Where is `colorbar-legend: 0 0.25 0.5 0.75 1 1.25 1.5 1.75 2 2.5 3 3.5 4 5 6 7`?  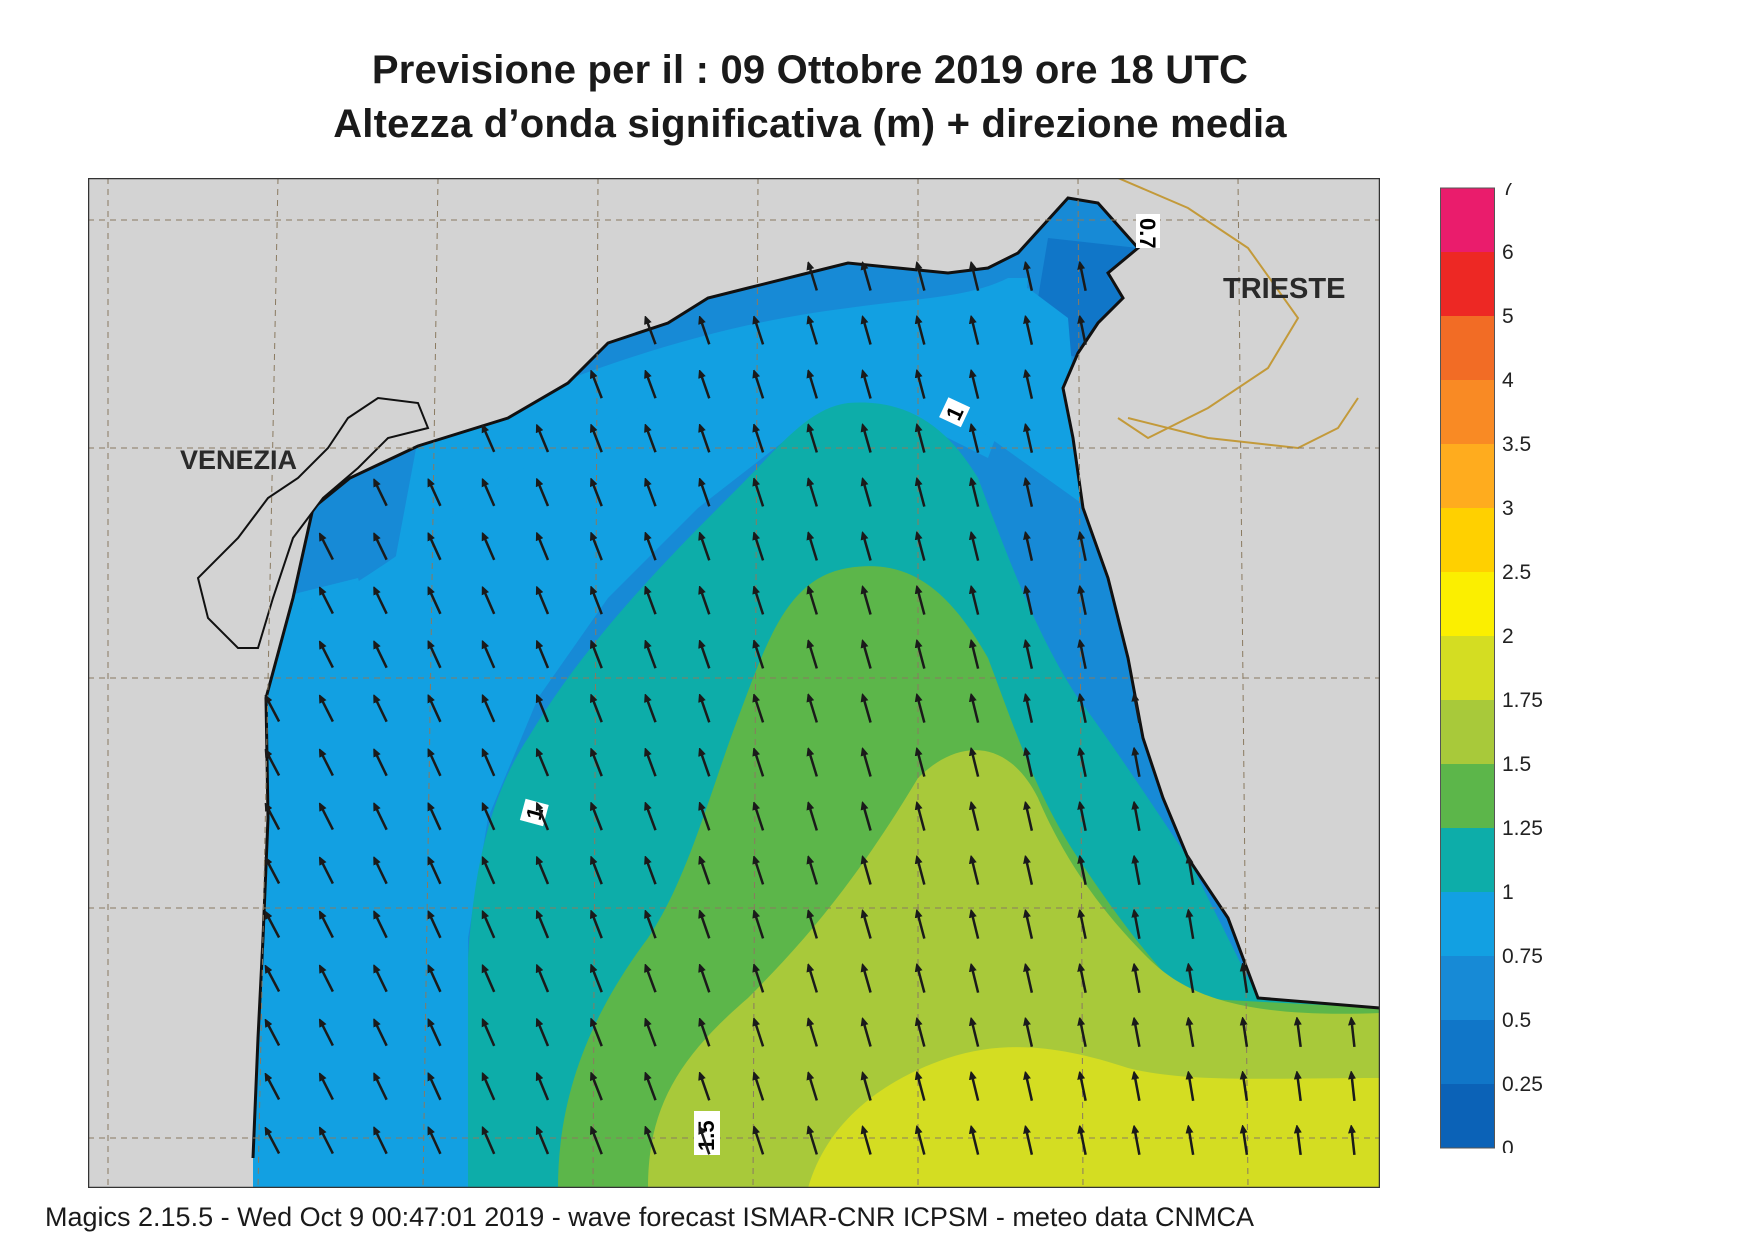 colorbar-legend: 0 0.25 0.5 0.75 1 1.25 1.5 1.75 2 2.5 3 3.5 4 5 6 7 is located at coordinates (1491, 668).